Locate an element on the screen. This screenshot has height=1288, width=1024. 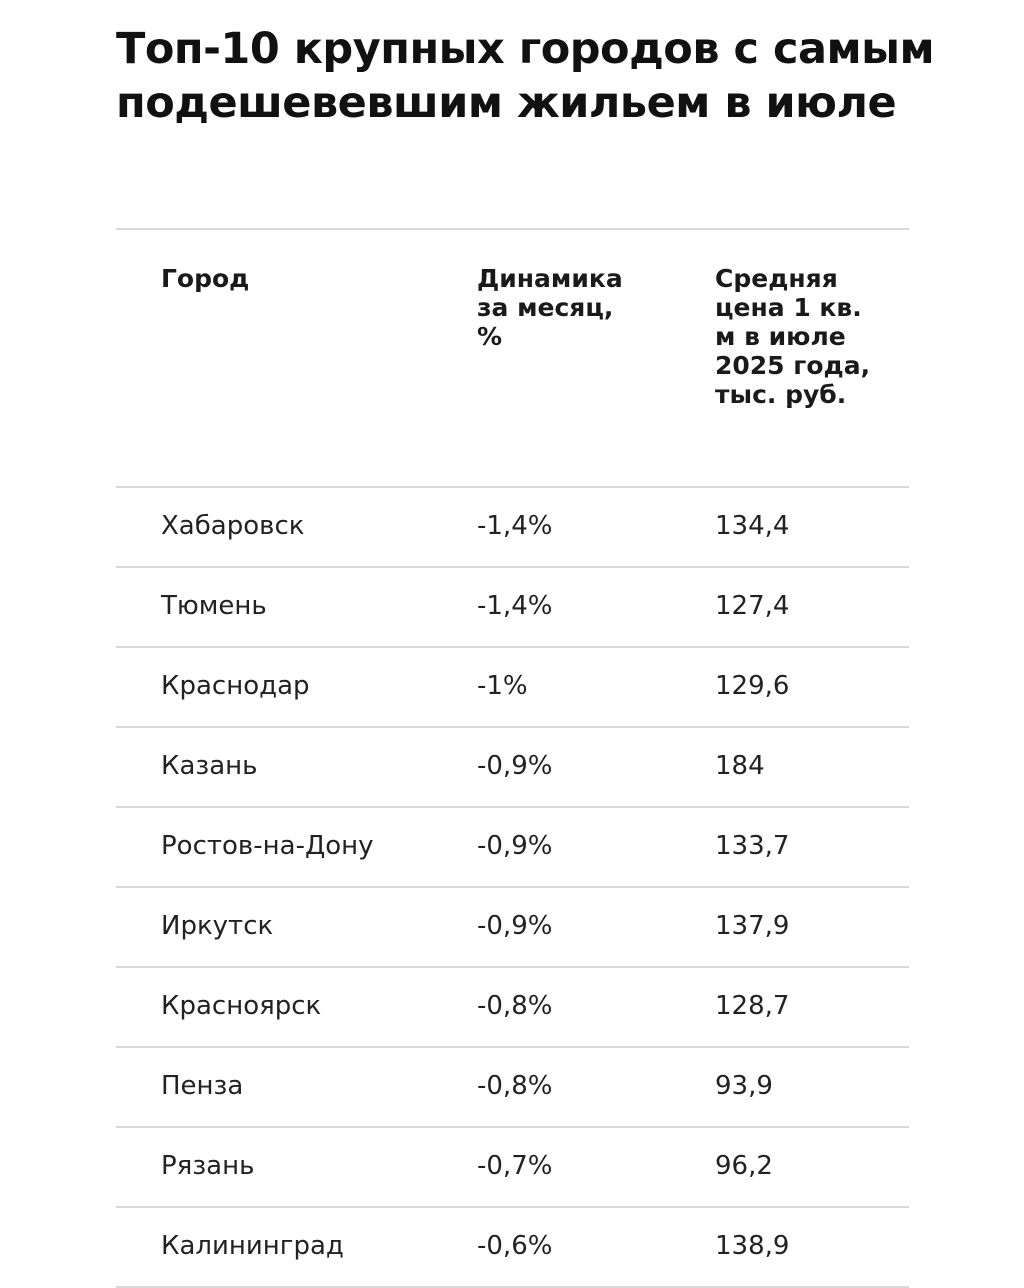
table-row: Хабаровск -1,4% 134,4 is located at coordinates (512, 528).